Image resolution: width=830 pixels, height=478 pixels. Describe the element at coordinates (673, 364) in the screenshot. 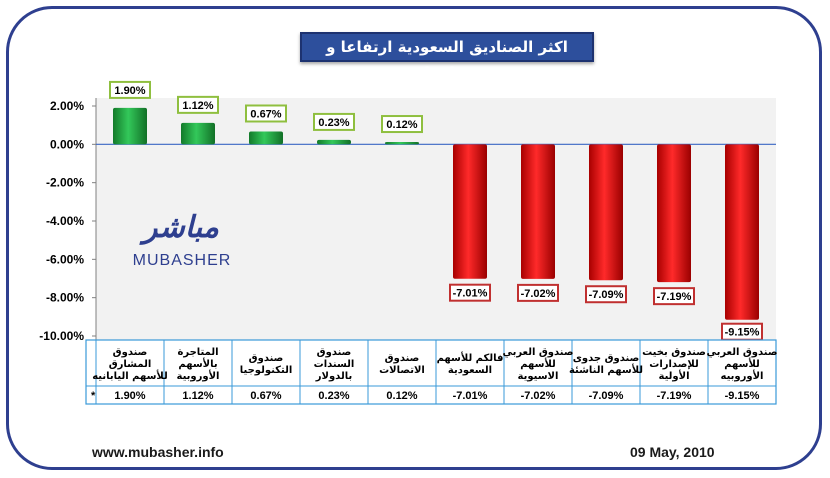

I see `category-label: للإصدارات` at that location.